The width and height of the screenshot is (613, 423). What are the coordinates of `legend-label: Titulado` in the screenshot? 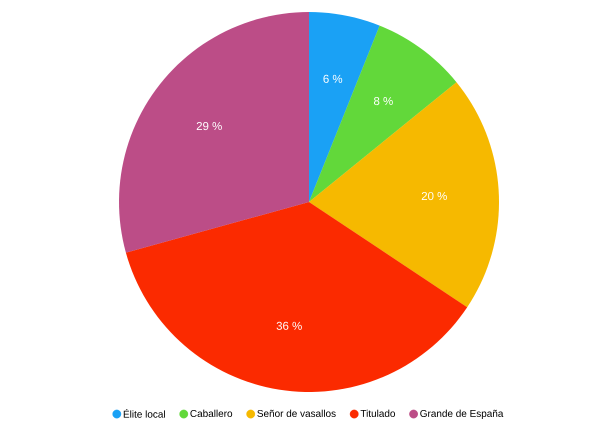 It's located at (378, 413).